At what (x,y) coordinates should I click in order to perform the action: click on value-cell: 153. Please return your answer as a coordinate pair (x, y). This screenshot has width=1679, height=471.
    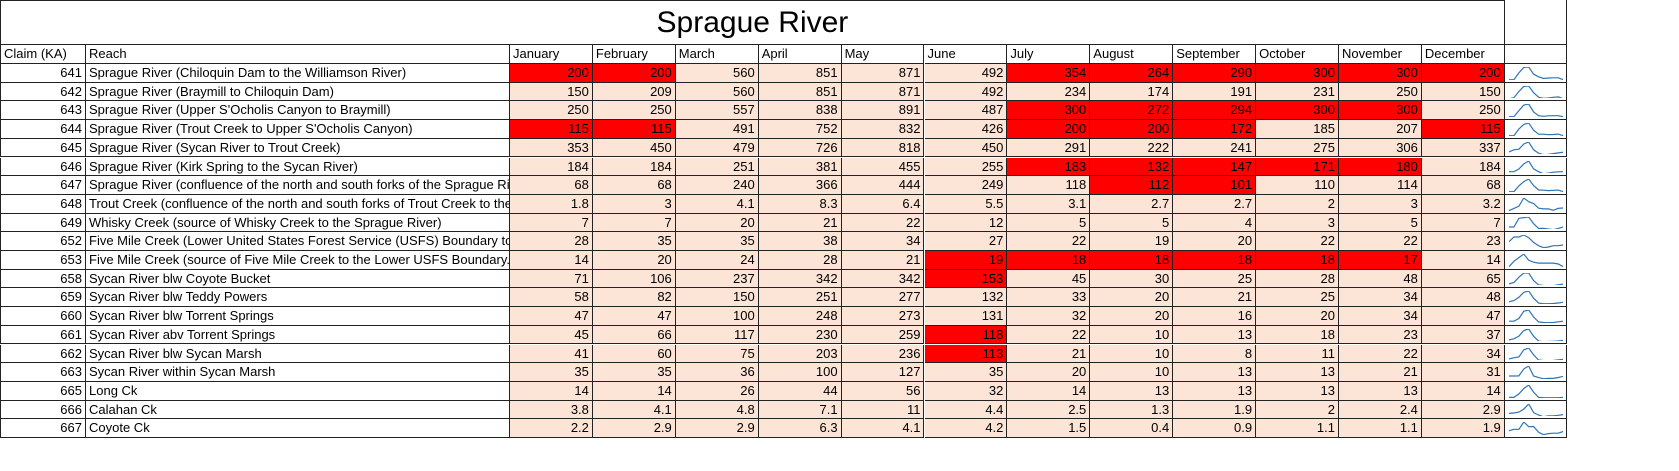
    Looking at the image, I should click on (966, 279).